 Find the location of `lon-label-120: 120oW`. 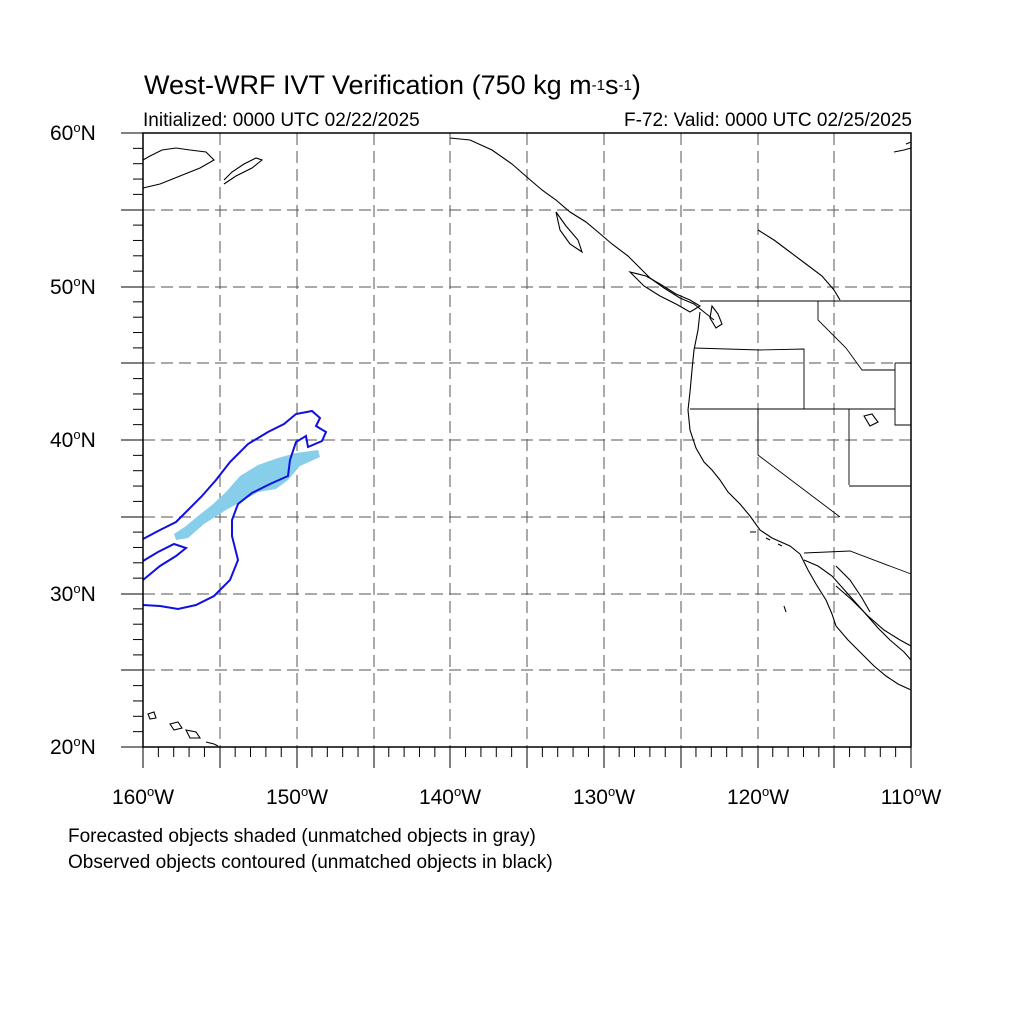

lon-label-120: 120oW is located at coordinates (758, 796).